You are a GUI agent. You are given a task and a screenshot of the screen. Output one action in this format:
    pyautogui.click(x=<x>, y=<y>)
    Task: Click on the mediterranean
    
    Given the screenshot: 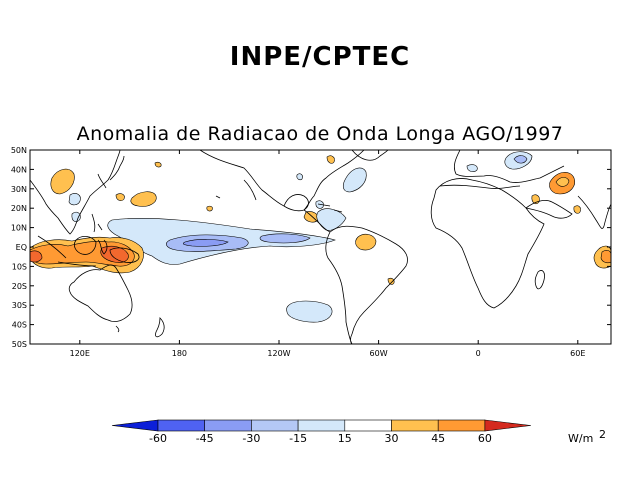 What is the action you would take?
    pyautogui.click(x=480, y=186)
    